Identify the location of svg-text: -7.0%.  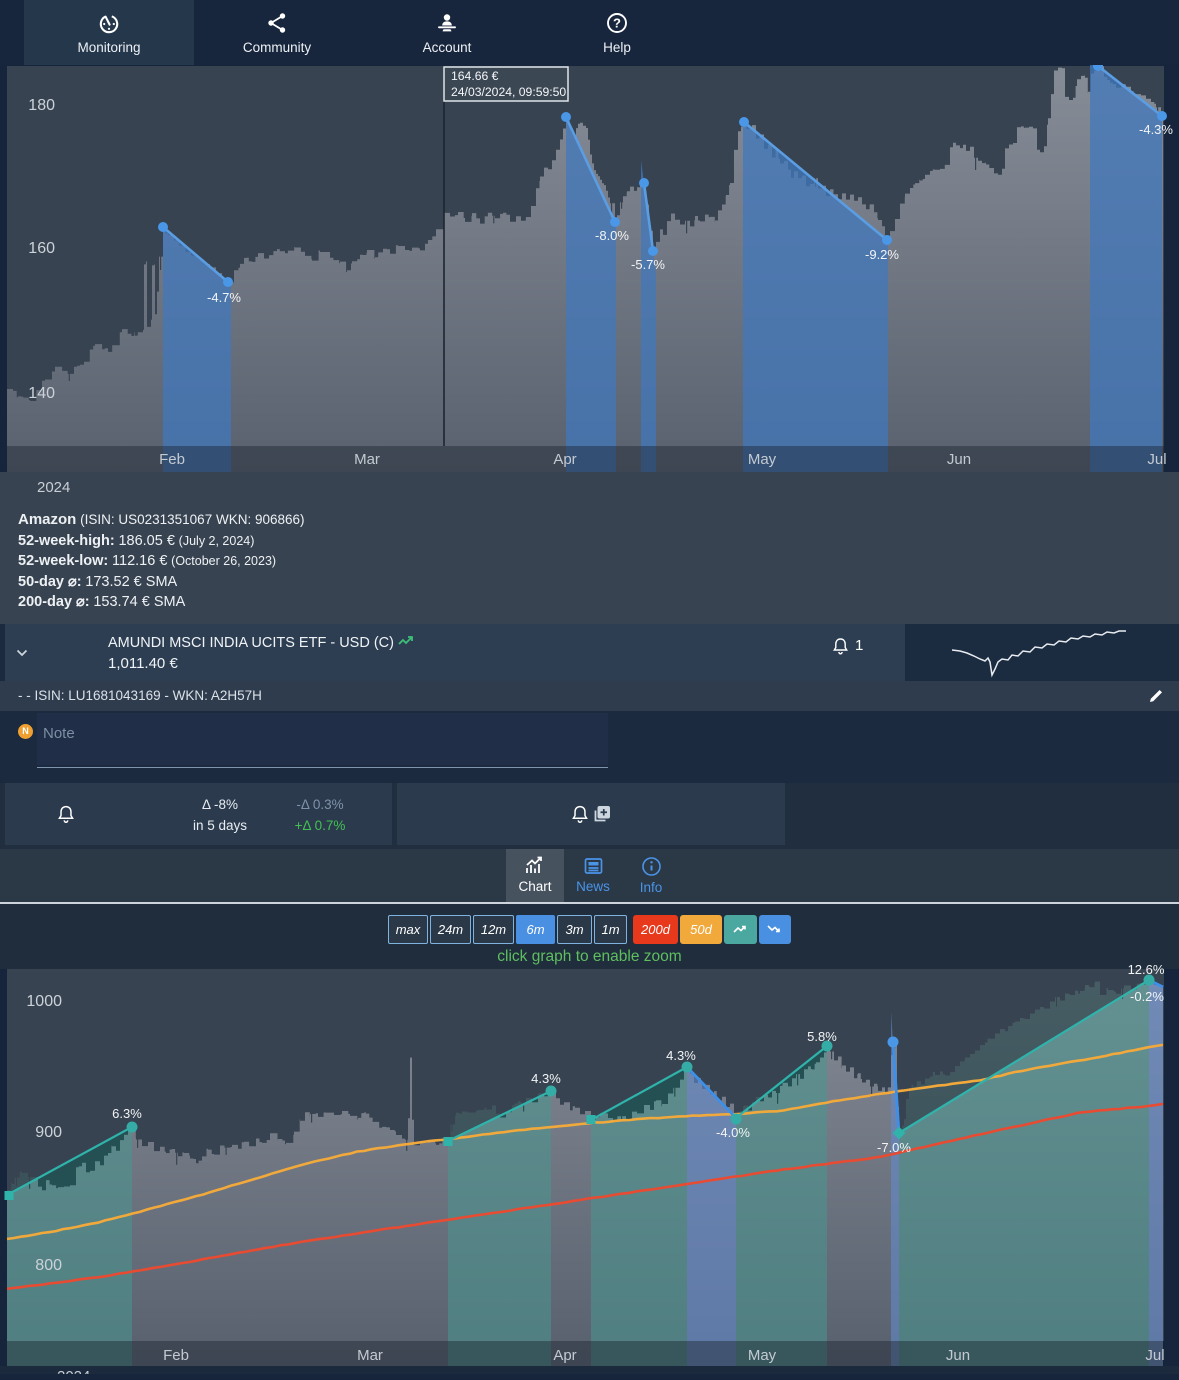
(894, 1147).